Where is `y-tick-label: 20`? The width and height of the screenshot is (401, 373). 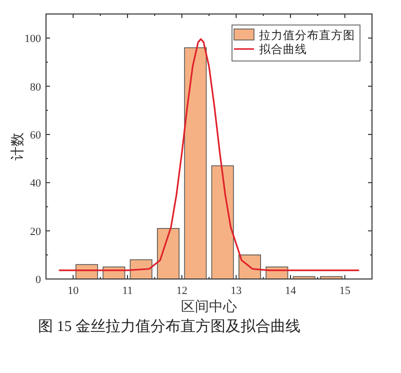
y-tick-label: 20 is located at coordinates (36, 232).